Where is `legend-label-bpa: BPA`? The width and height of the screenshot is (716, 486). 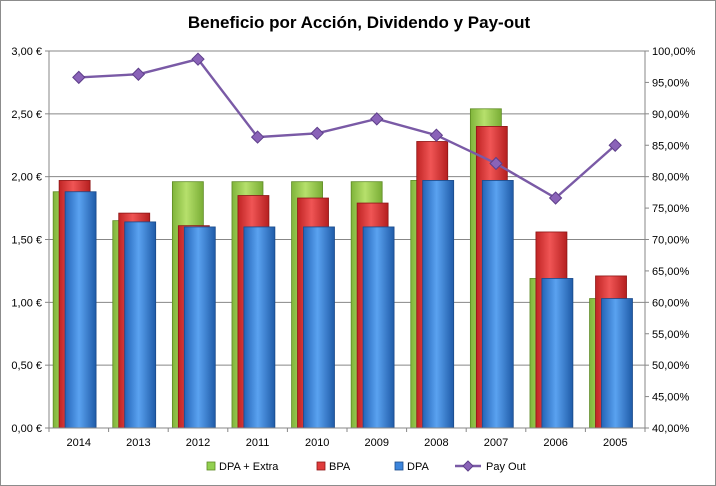
legend-label-bpa: BPA is located at coordinates (340, 467).